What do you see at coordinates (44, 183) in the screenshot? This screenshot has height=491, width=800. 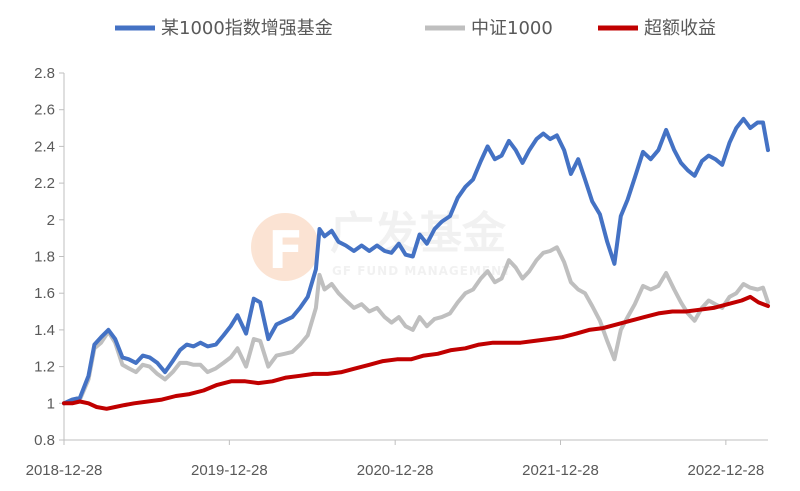 I see `y-tick-label: 2.2` at bounding box center [44, 183].